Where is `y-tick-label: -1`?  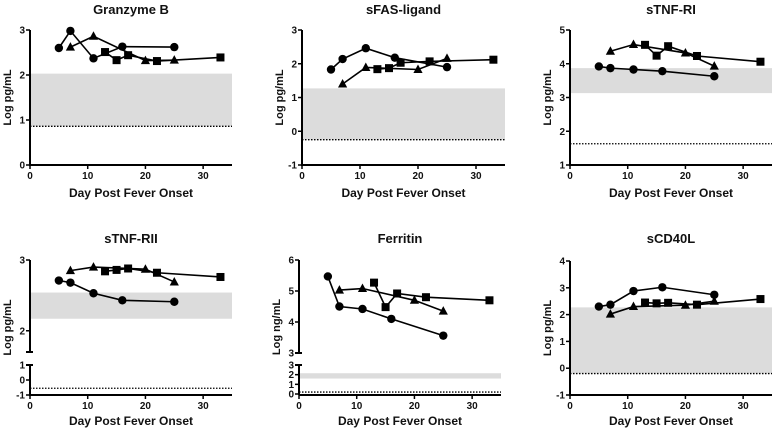
y-tick-label: -1 is located at coordinates (20, 396).